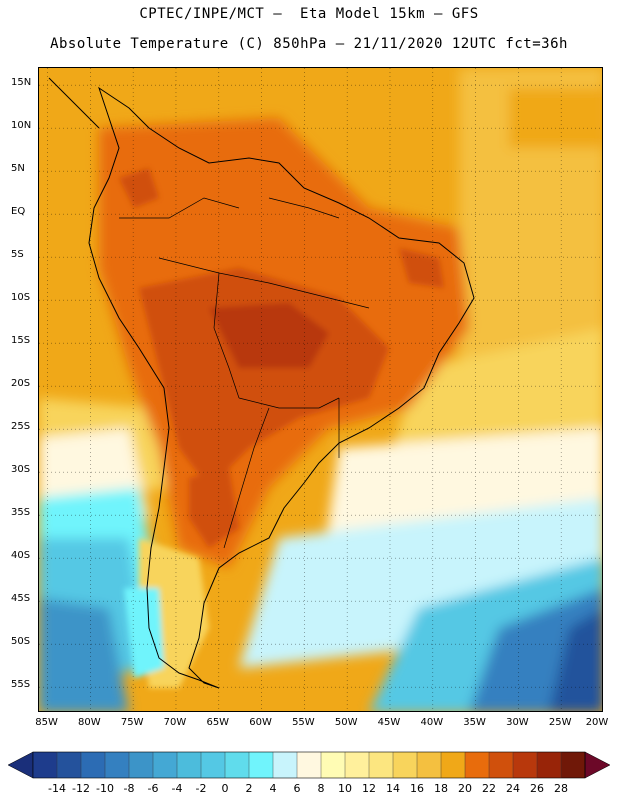 The image size is (618, 800). I want to click on colorbar-tick-label: -12, so click(81, 788).